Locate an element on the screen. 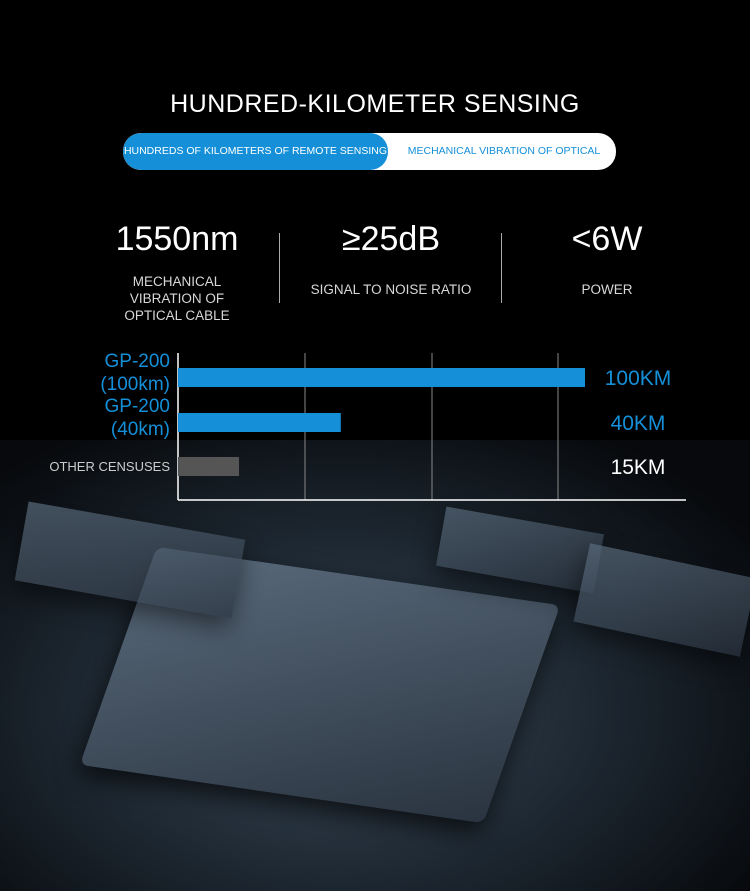 Image resolution: width=750 pixels, height=891 pixels. stat-power: <6W POWER is located at coordinates (607, 259).